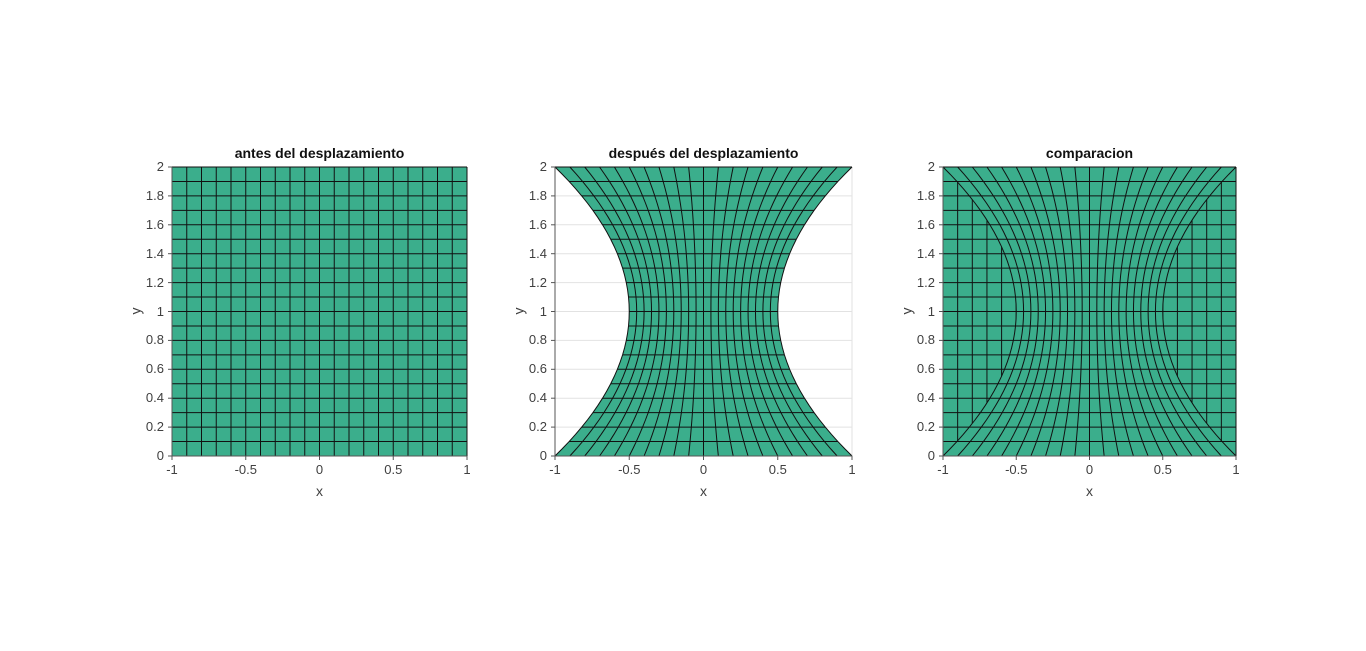 Image resolution: width=1366 pixels, height=651 pixels. What do you see at coordinates (1088, 313) in the screenshot?
I see `mesh-plot-comparison` at bounding box center [1088, 313].